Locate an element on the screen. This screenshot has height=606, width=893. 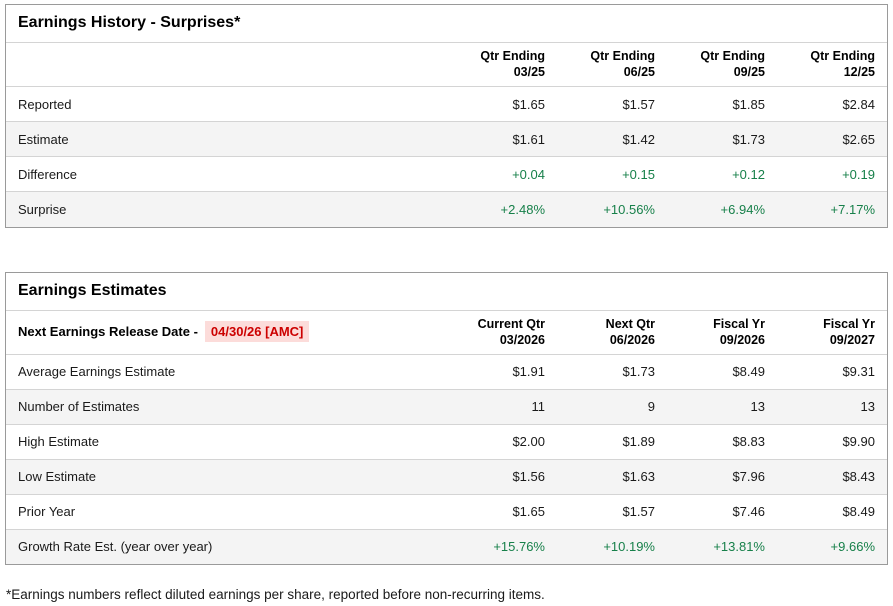
value-cell: $1.85 is located at coordinates (722, 104).